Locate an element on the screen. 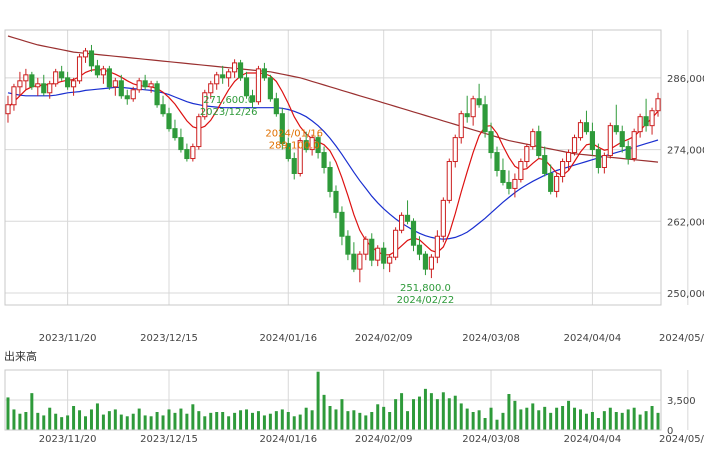 The width and height of the screenshot is (704, 454). volume-bars is located at coordinates (333, 400).